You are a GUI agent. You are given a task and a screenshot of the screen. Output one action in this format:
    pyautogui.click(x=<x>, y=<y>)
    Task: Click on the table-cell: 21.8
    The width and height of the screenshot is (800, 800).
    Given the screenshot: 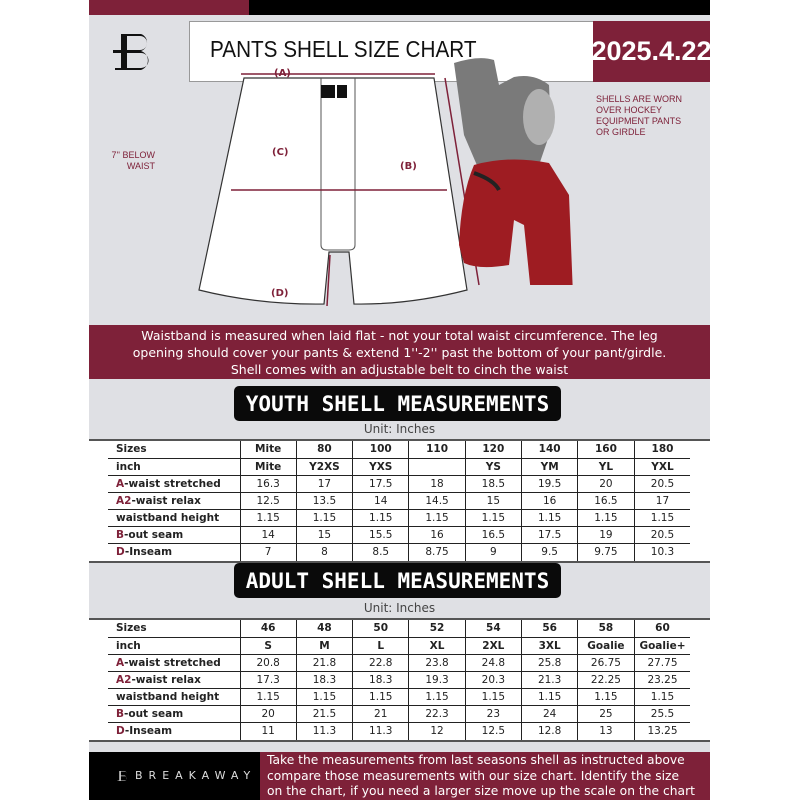 What is the action you would take?
    pyautogui.click(x=324, y=663)
    